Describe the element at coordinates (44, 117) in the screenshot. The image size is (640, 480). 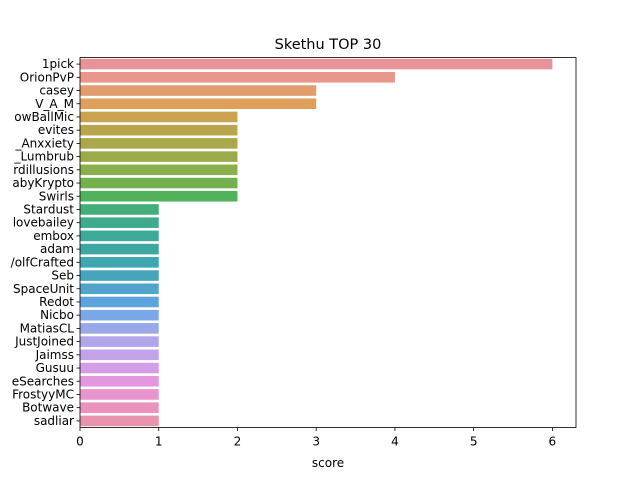
I see `y-tick-label: owBallMic` at that location.